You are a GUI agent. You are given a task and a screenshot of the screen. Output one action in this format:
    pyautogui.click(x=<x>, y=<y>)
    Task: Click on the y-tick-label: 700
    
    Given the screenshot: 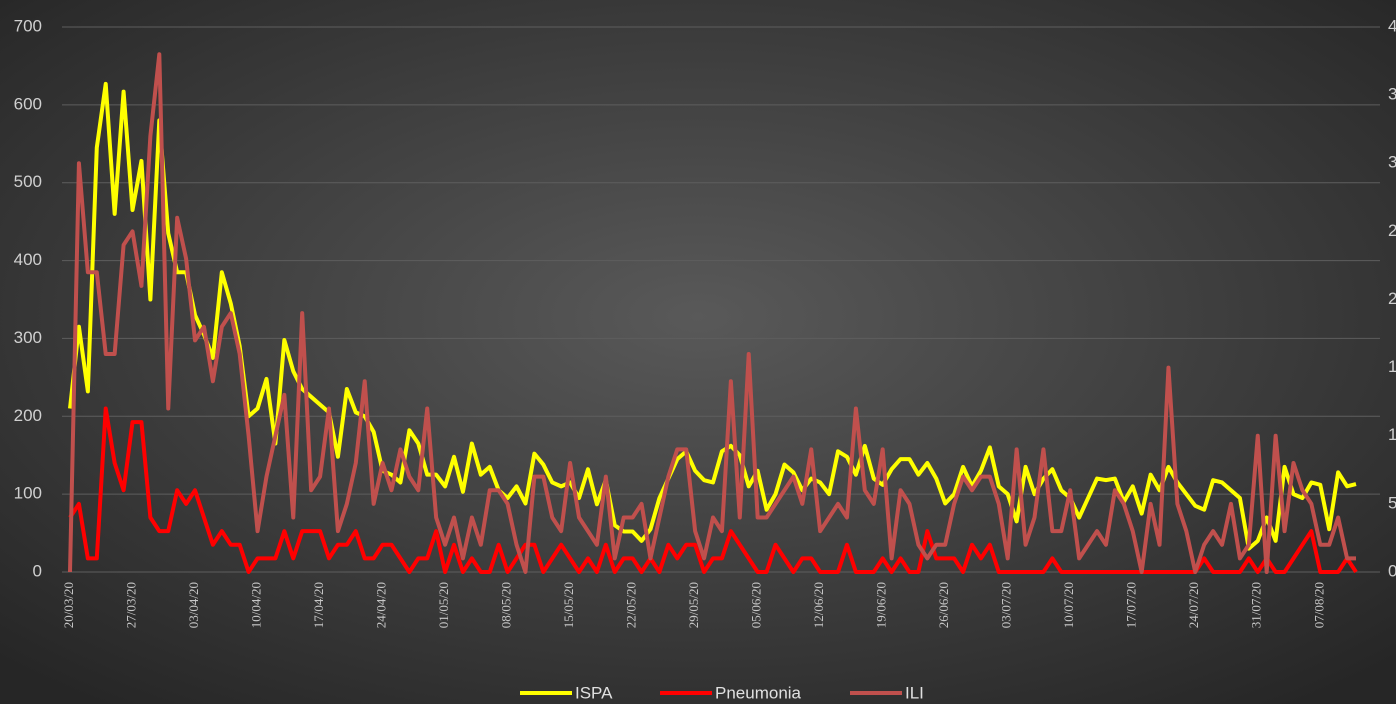 What is the action you would take?
    pyautogui.click(x=28, y=25)
    